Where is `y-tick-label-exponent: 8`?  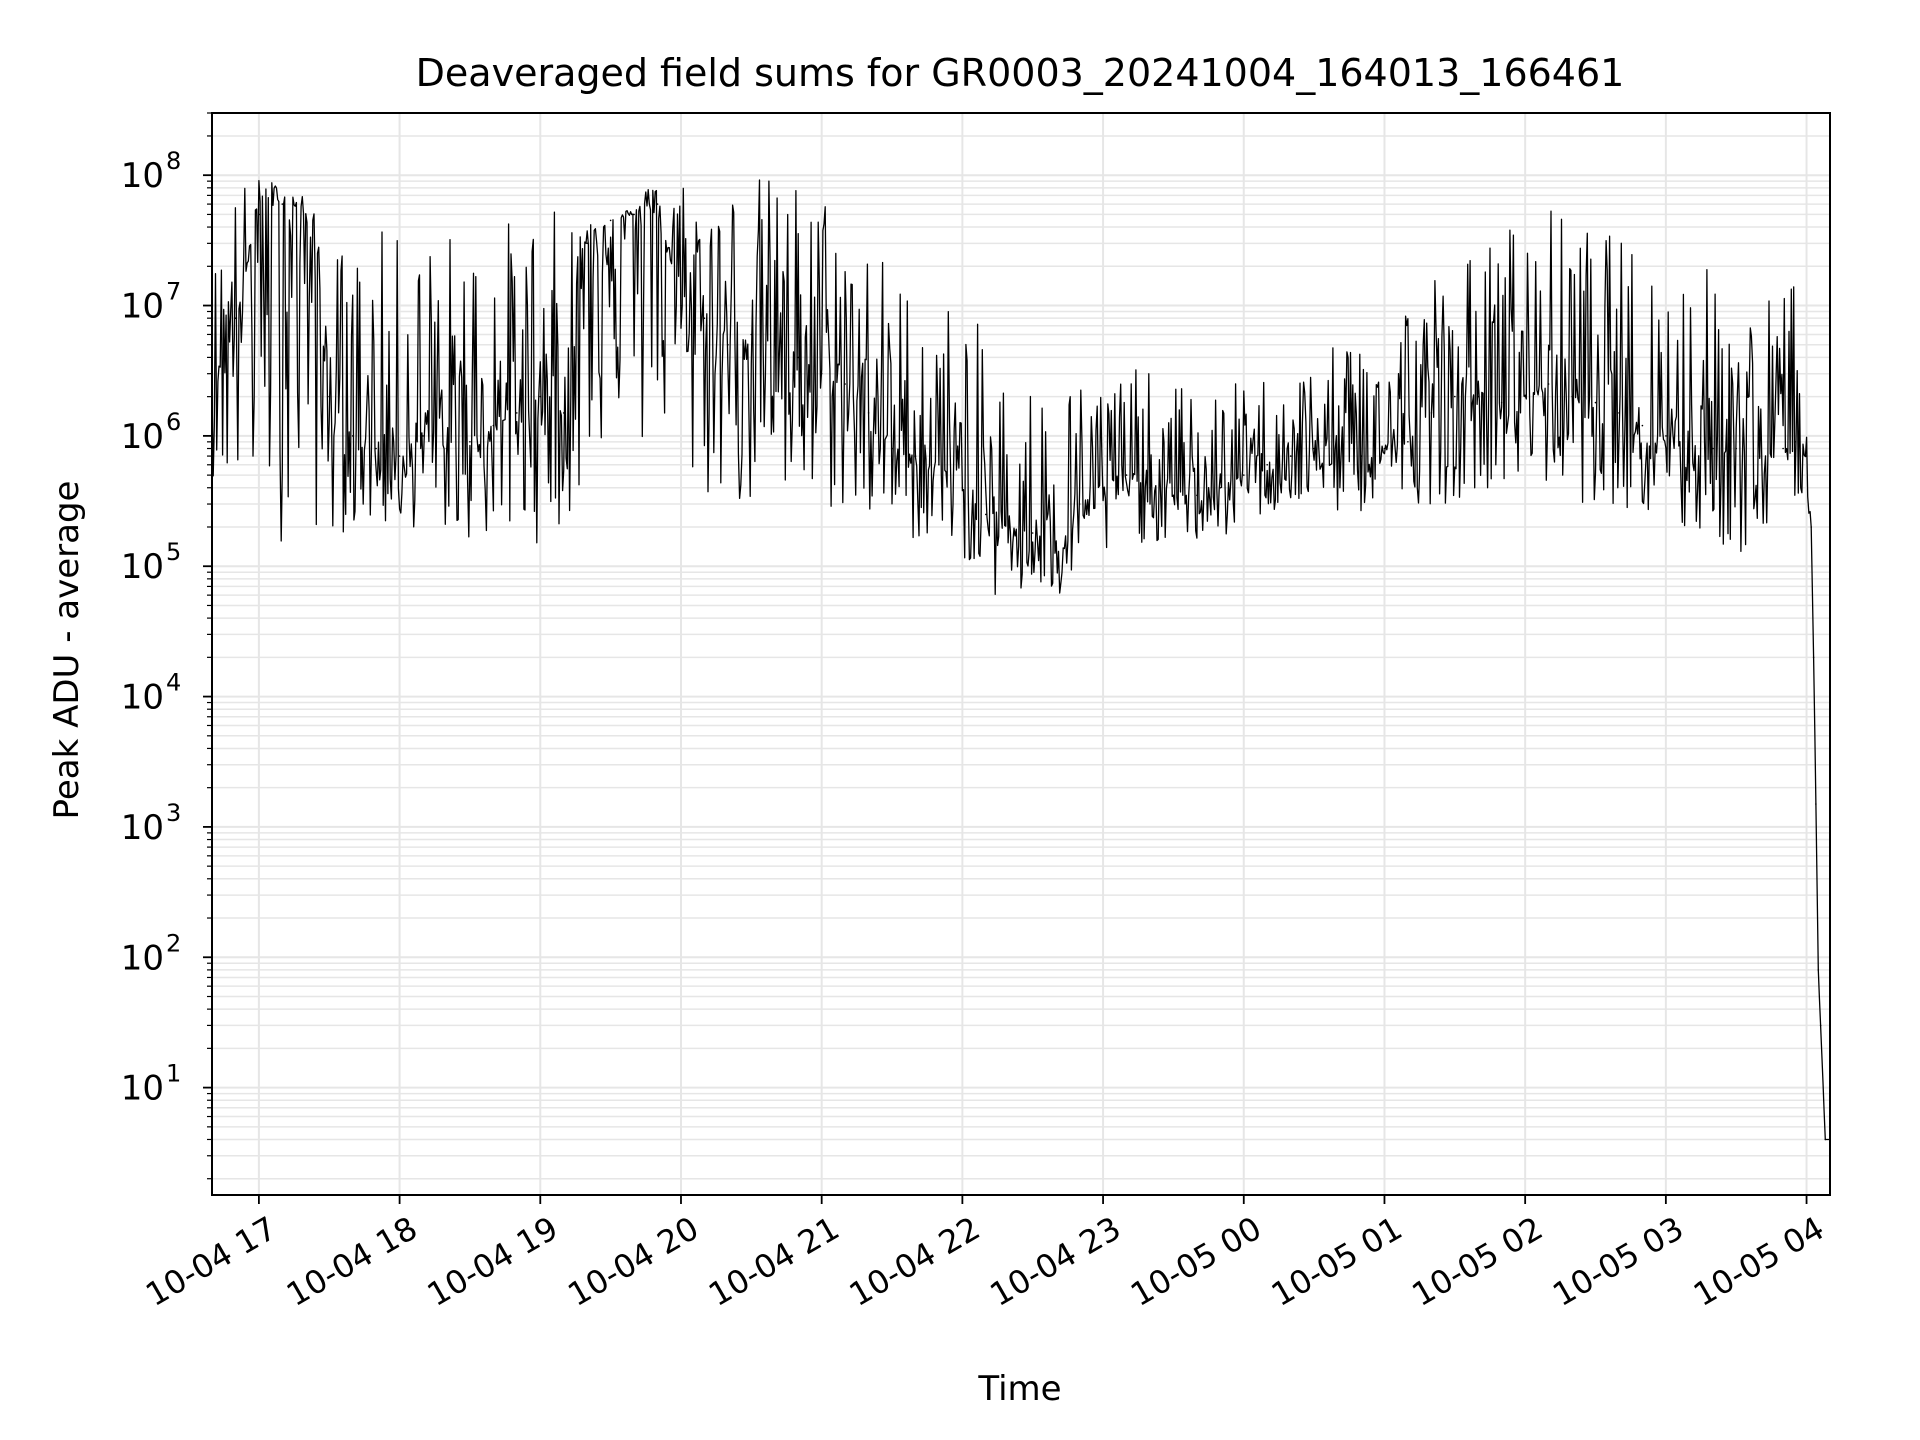 y-tick-label-exponent: 8 is located at coordinates (173, 161).